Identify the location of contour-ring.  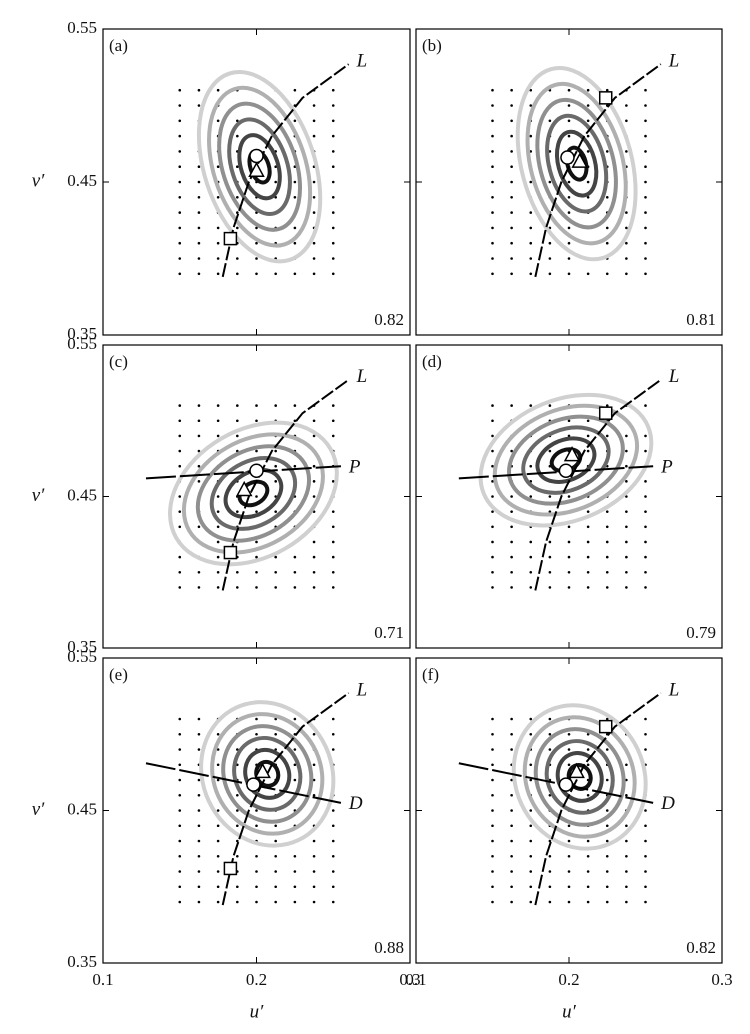
(577, 163).